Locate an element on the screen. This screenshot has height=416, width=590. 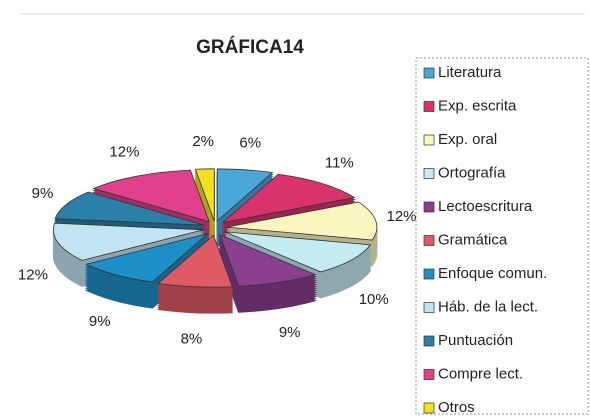
legend-label: Ortografía is located at coordinates (472, 172).